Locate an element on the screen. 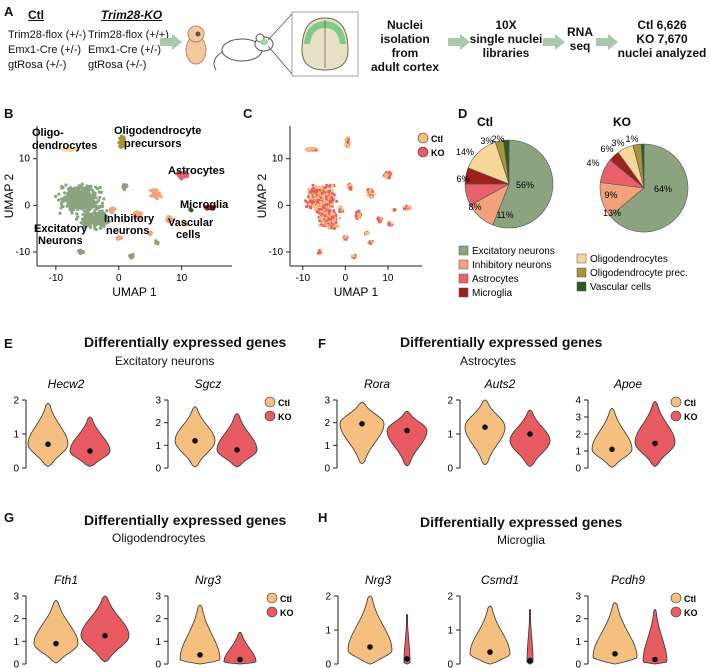 Image resolution: width=711 pixels, height=668 pixels. workflow-step-line: seq is located at coordinates (580, 46).